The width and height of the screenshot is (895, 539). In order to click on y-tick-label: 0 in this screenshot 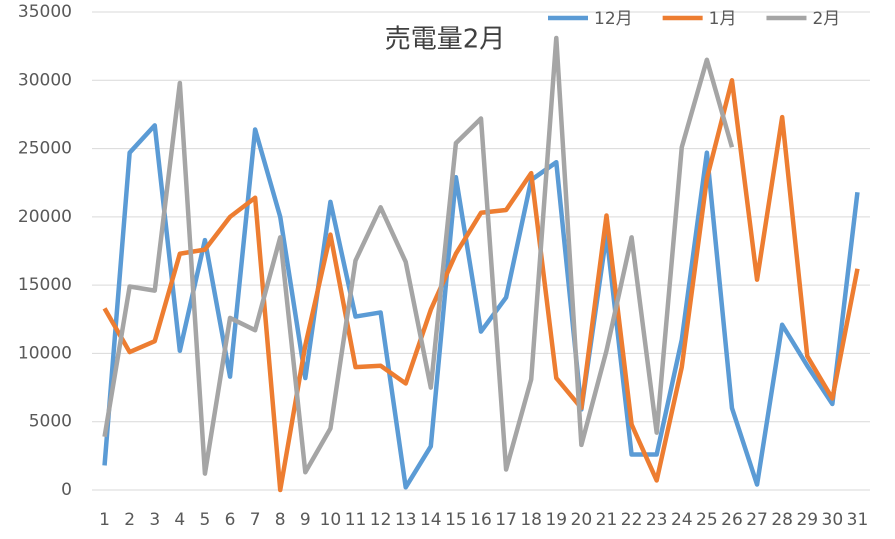, I will do `click(66, 490)`.